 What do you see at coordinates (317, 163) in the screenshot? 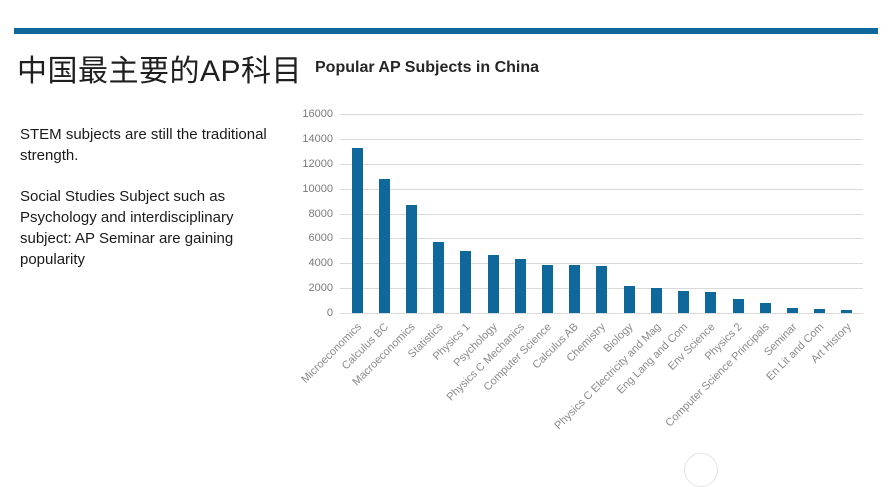
I see `y-axis-tick-label: 12000` at bounding box center [317, 163].